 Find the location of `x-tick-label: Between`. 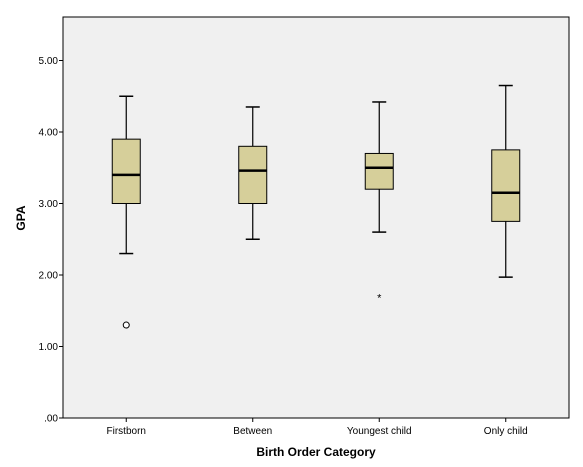

x-tick-label: Between is located at coordinates (252, 431).